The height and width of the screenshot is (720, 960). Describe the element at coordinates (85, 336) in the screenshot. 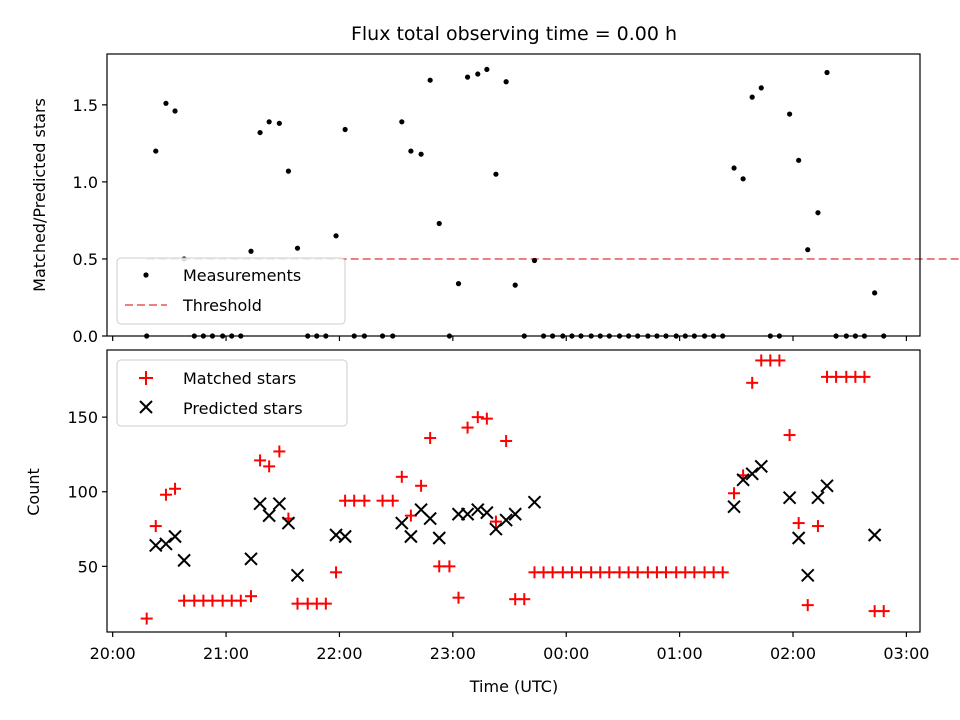

I see `top-y-tick-label: 0.0` at that location.